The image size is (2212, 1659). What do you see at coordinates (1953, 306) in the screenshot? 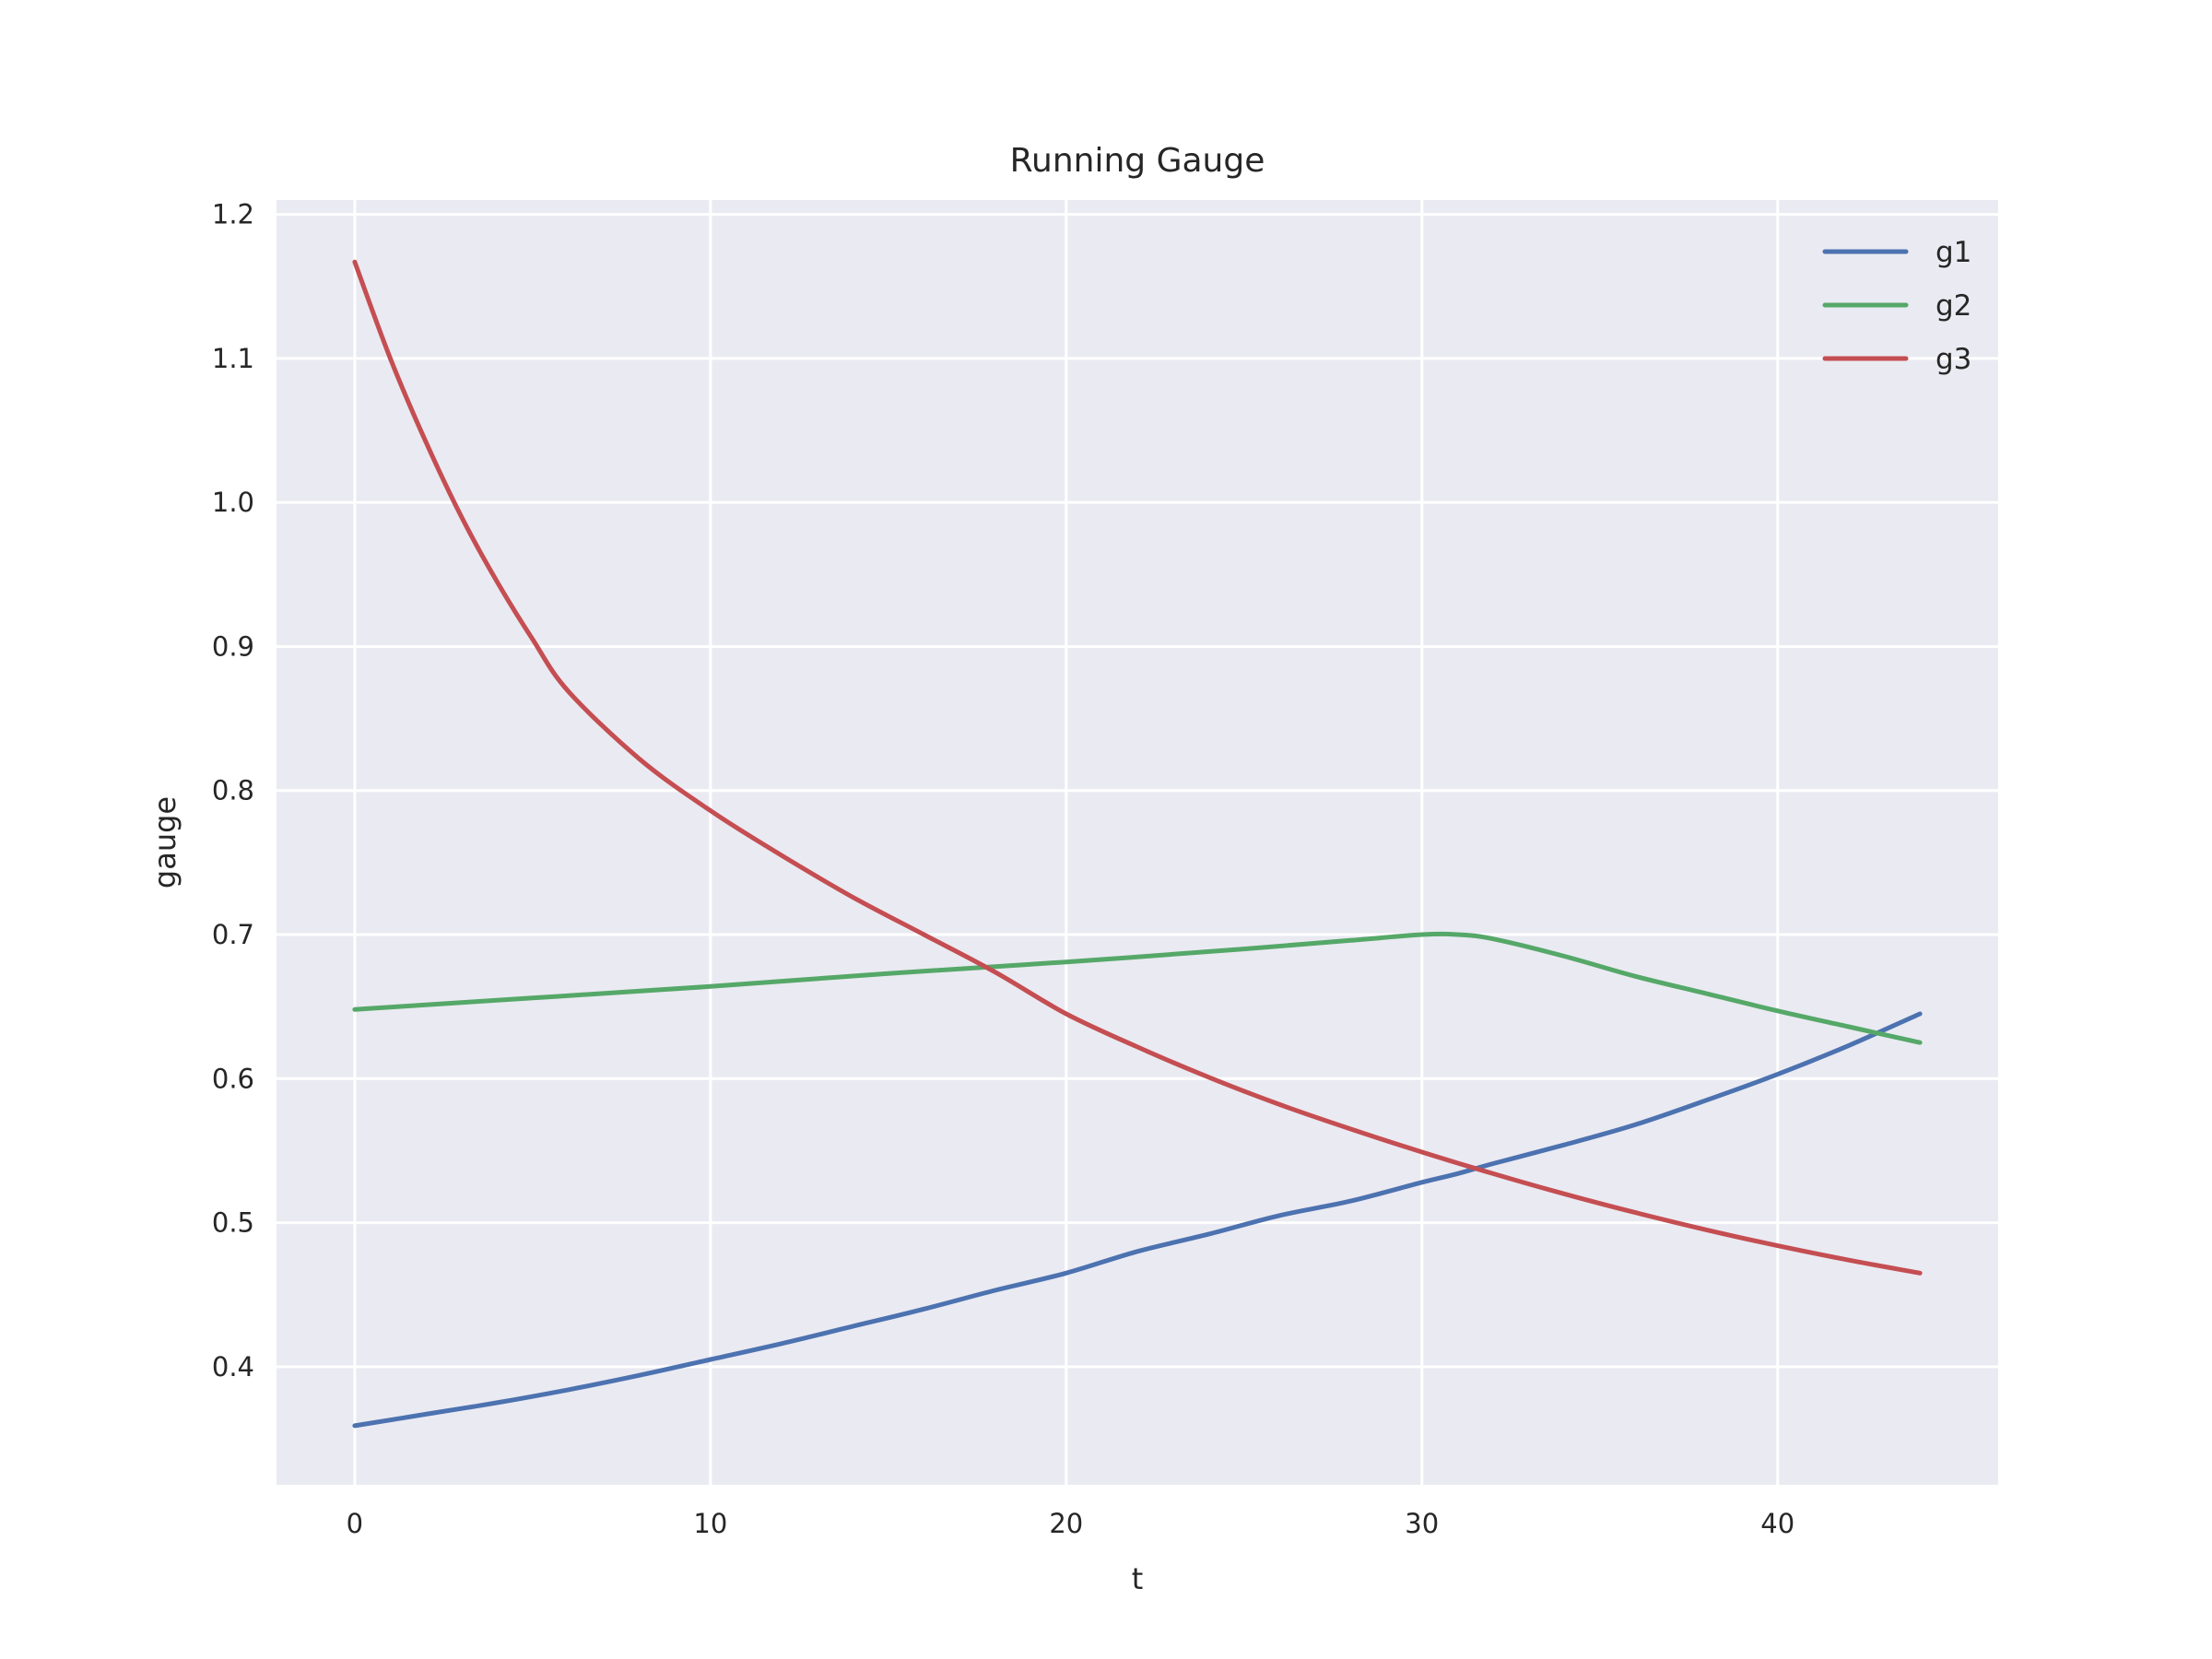
I see `legend-label-g2: g2` at bounding box center [1953, 306].